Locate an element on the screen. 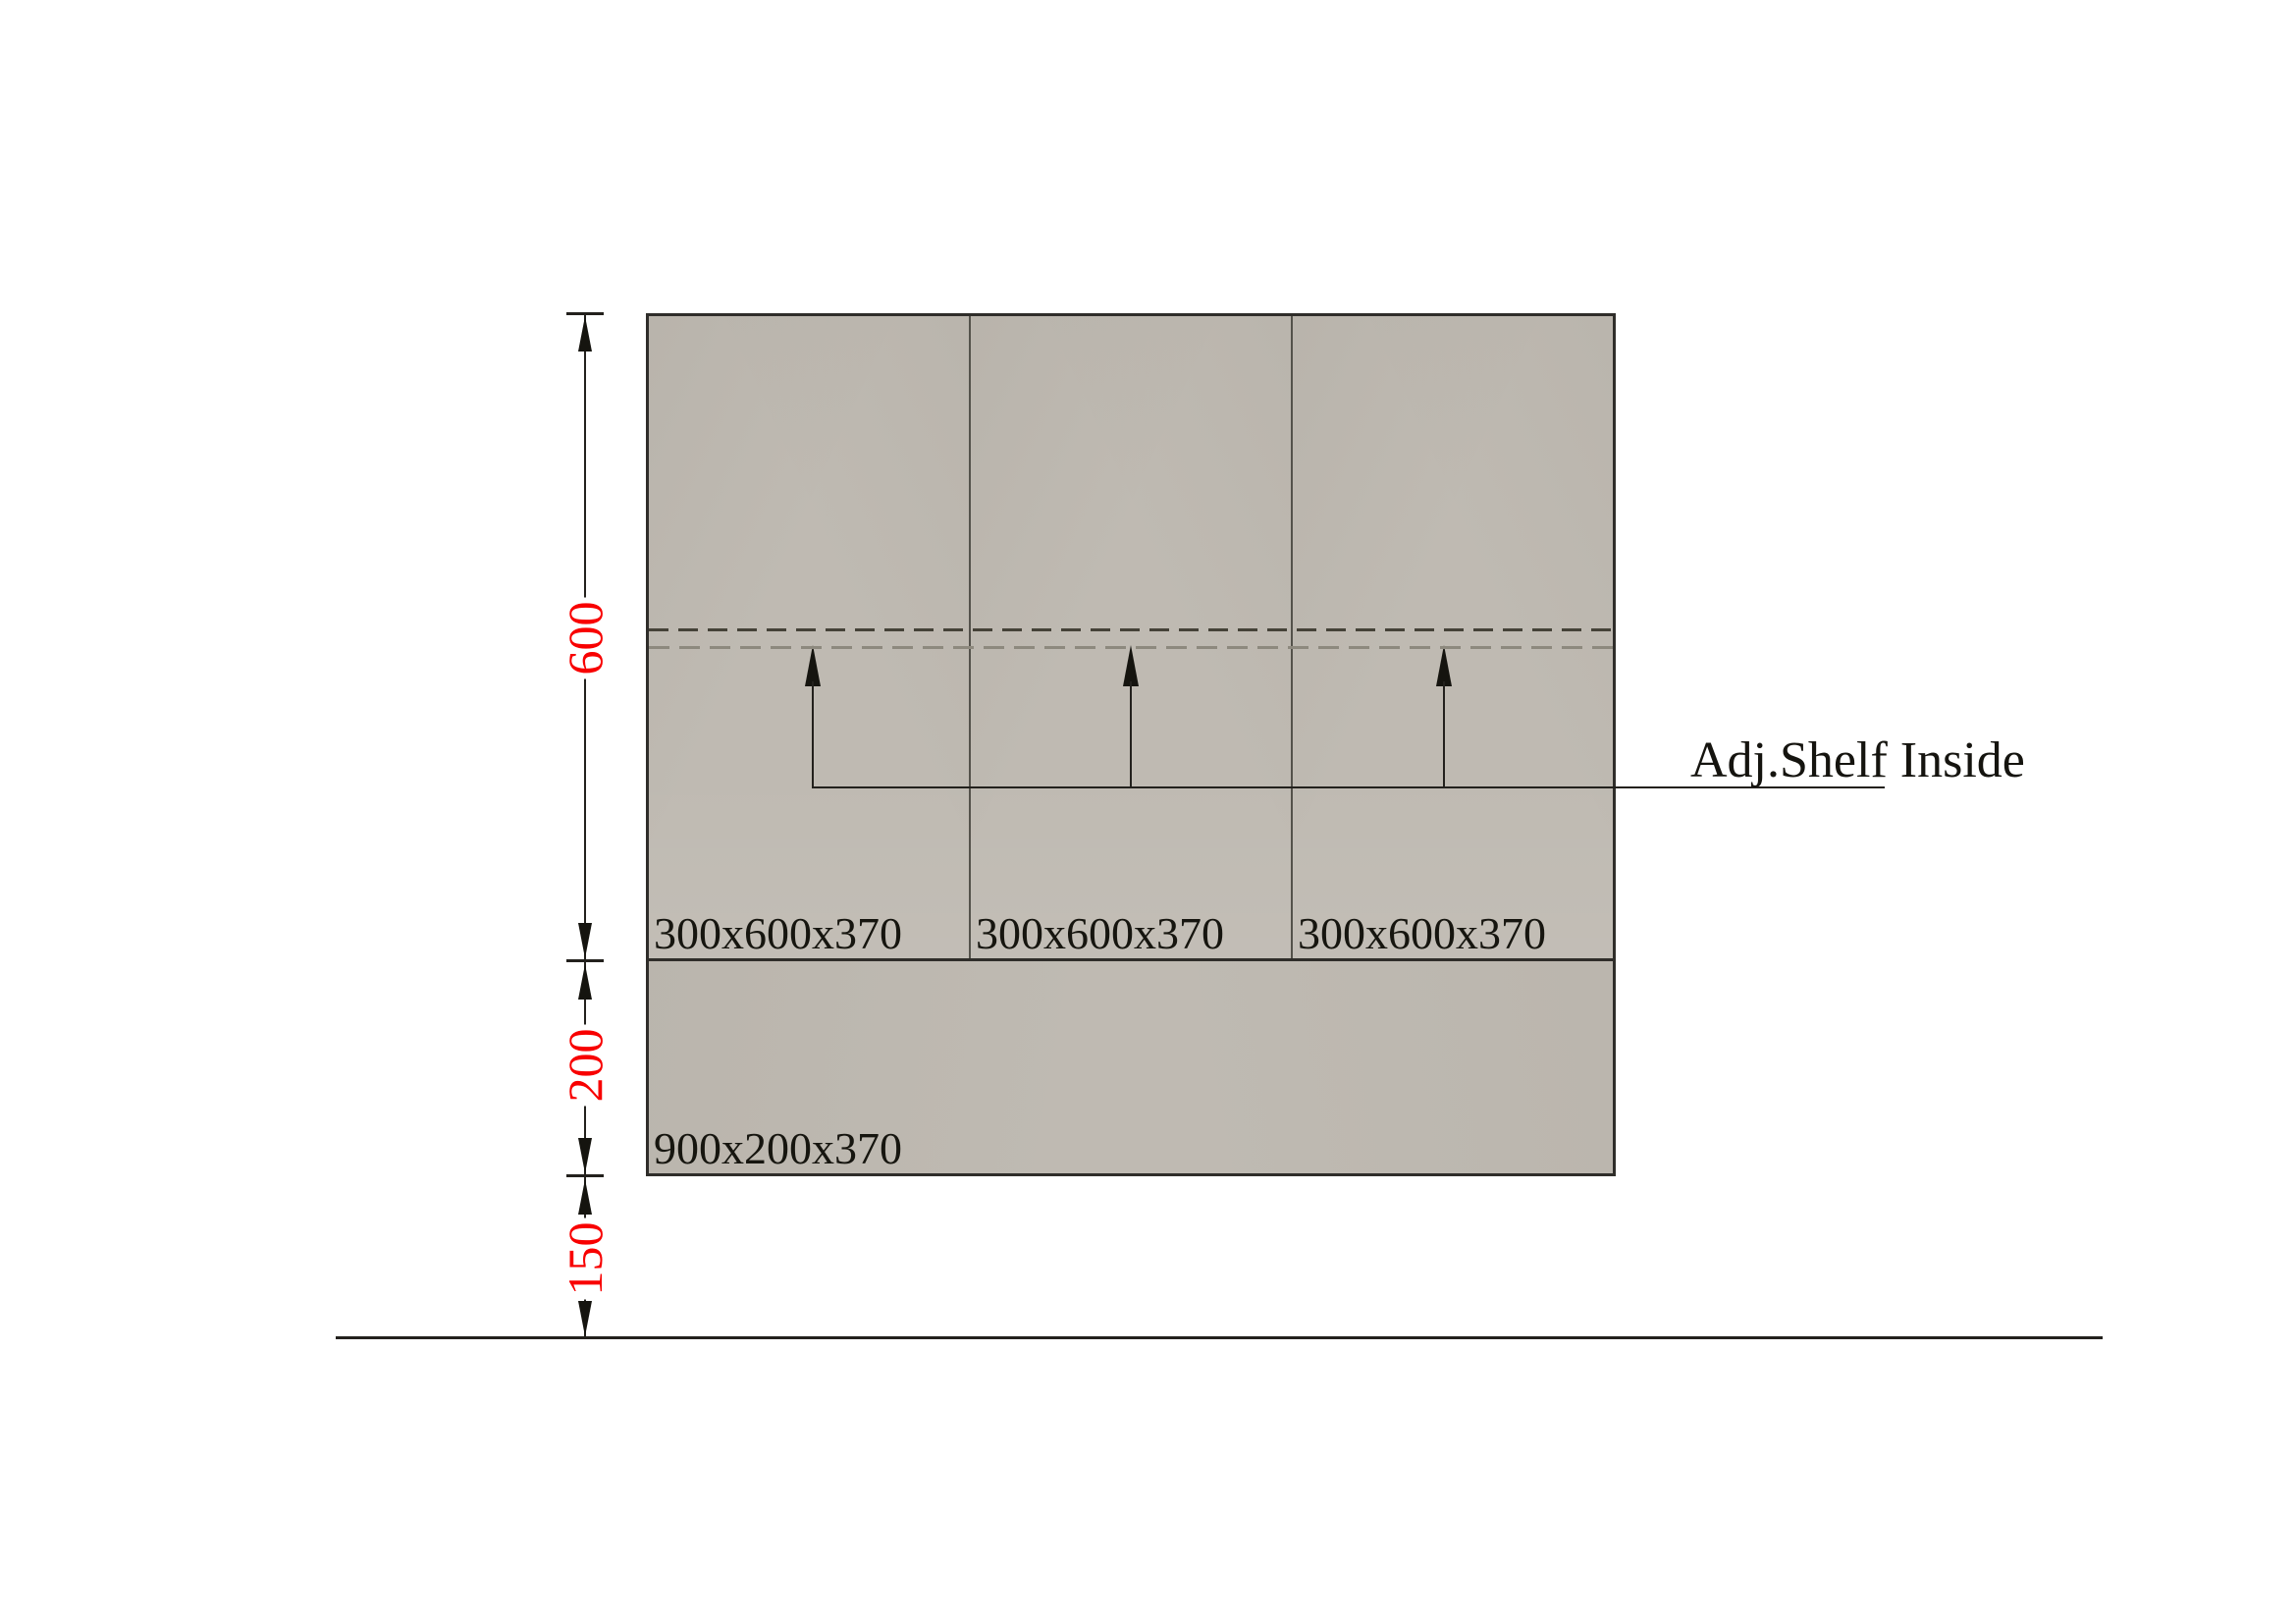 The image size is (2296, 1623). dimension-label-600: 600 is located at coordinates (586, 638).